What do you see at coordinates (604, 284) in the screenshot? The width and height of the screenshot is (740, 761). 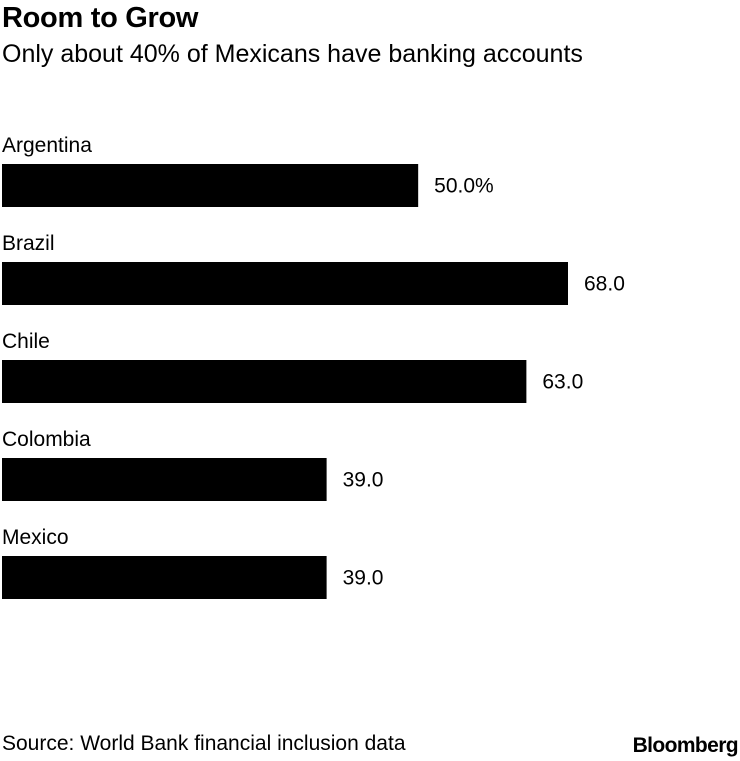 I see `value-label-brazil: 68.0` at bounding box center [604, 284].